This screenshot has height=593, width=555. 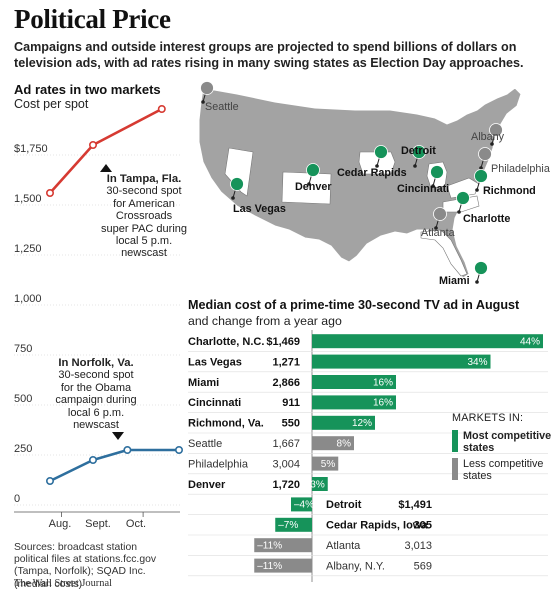 I want to click on cost-label: 550, so click(x=291, y=424).